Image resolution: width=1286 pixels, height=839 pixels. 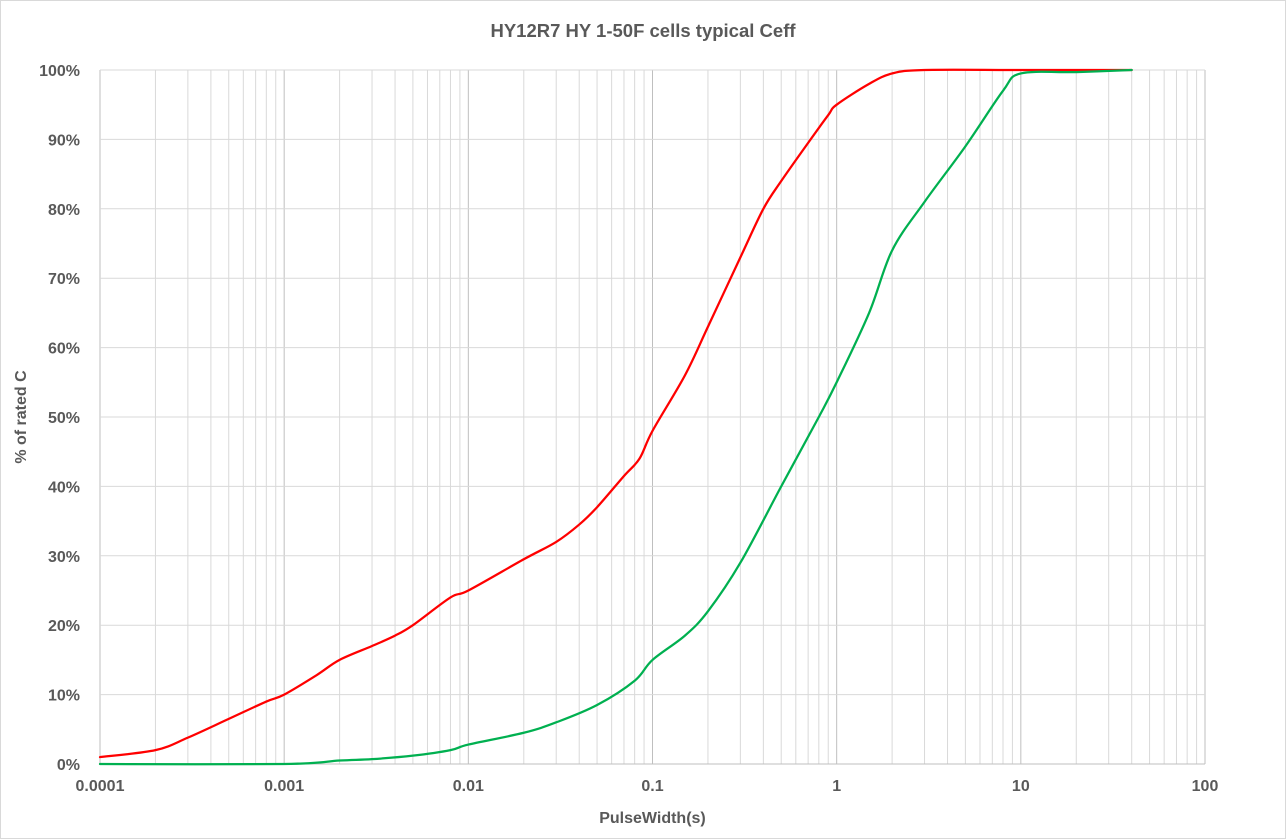 I want to click on x-tick-label: 0.001, so click(x=284, y=786).